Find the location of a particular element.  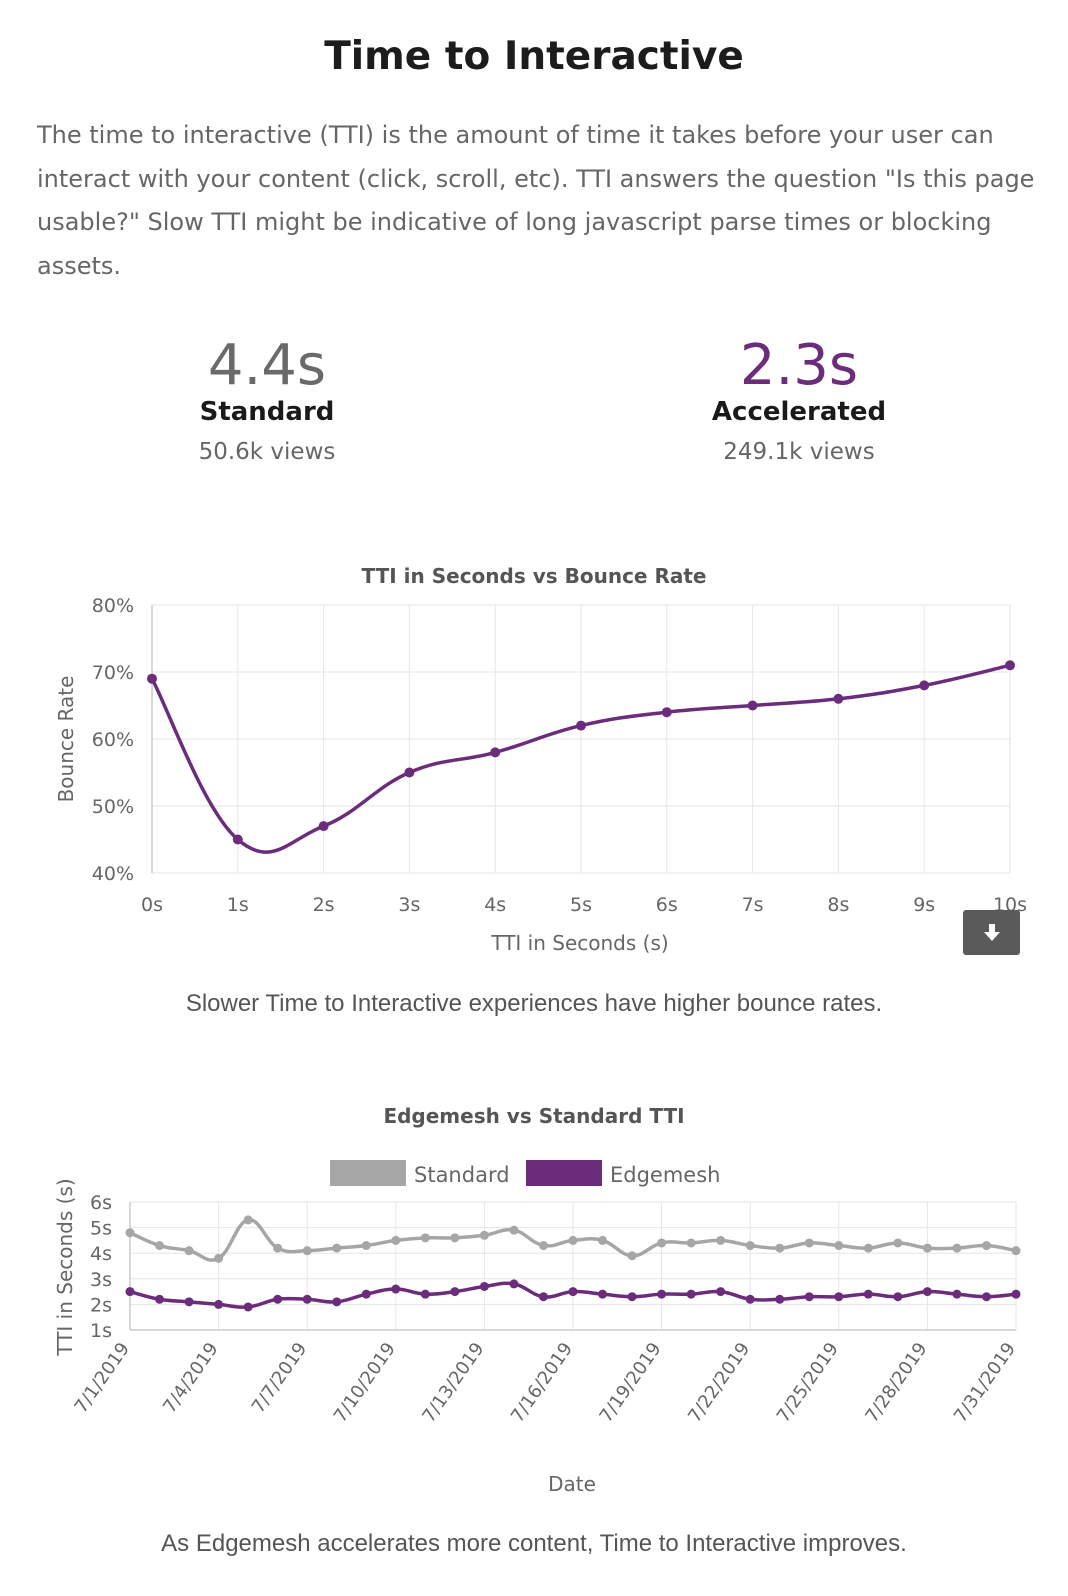

x-tick-label: 4s is located at coordinates (495, 905).